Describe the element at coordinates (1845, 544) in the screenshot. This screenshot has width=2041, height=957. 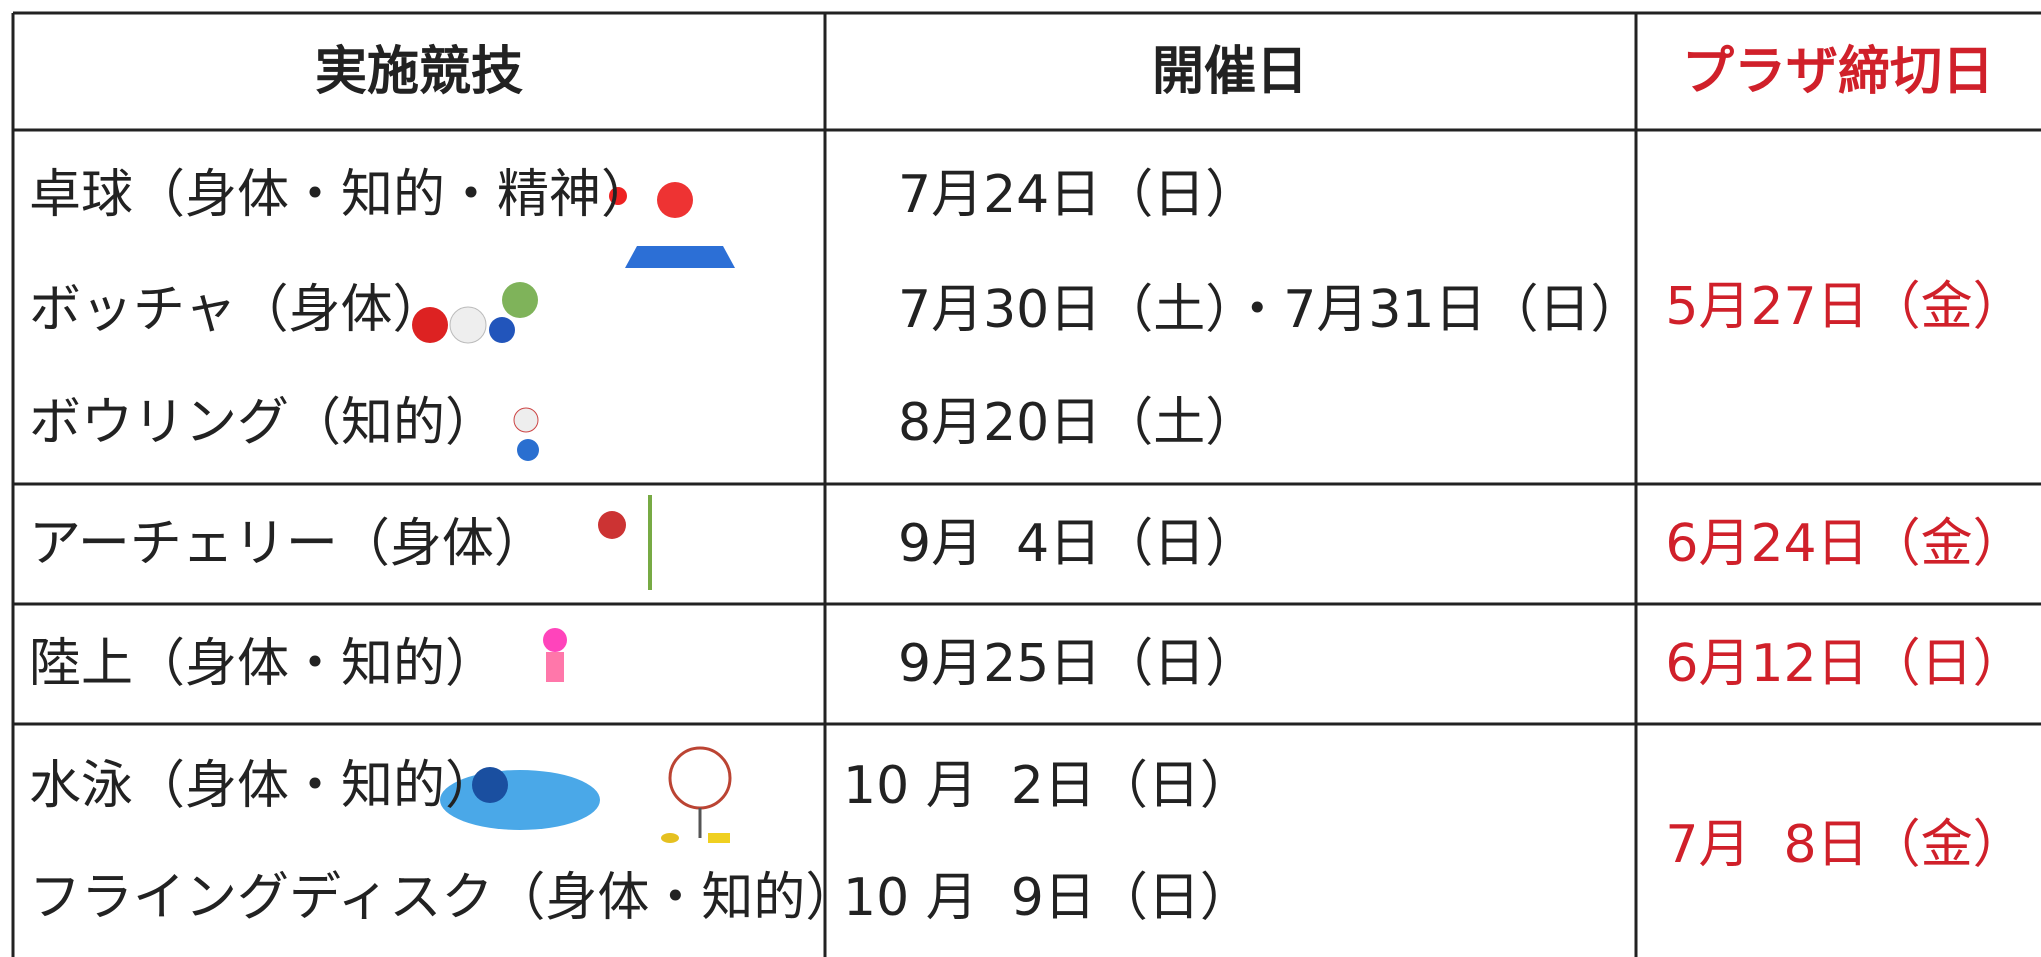
I see `deadline: 6月24日（金）` at that location.